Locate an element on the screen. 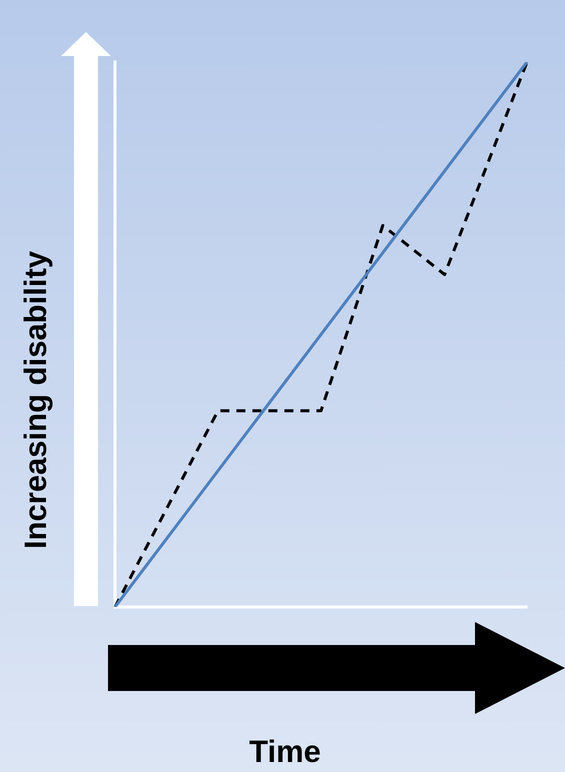 Image resolution: width=565 pixels, height=772 pixels. x-axis-title: Time is located at coordinates (285, 752).